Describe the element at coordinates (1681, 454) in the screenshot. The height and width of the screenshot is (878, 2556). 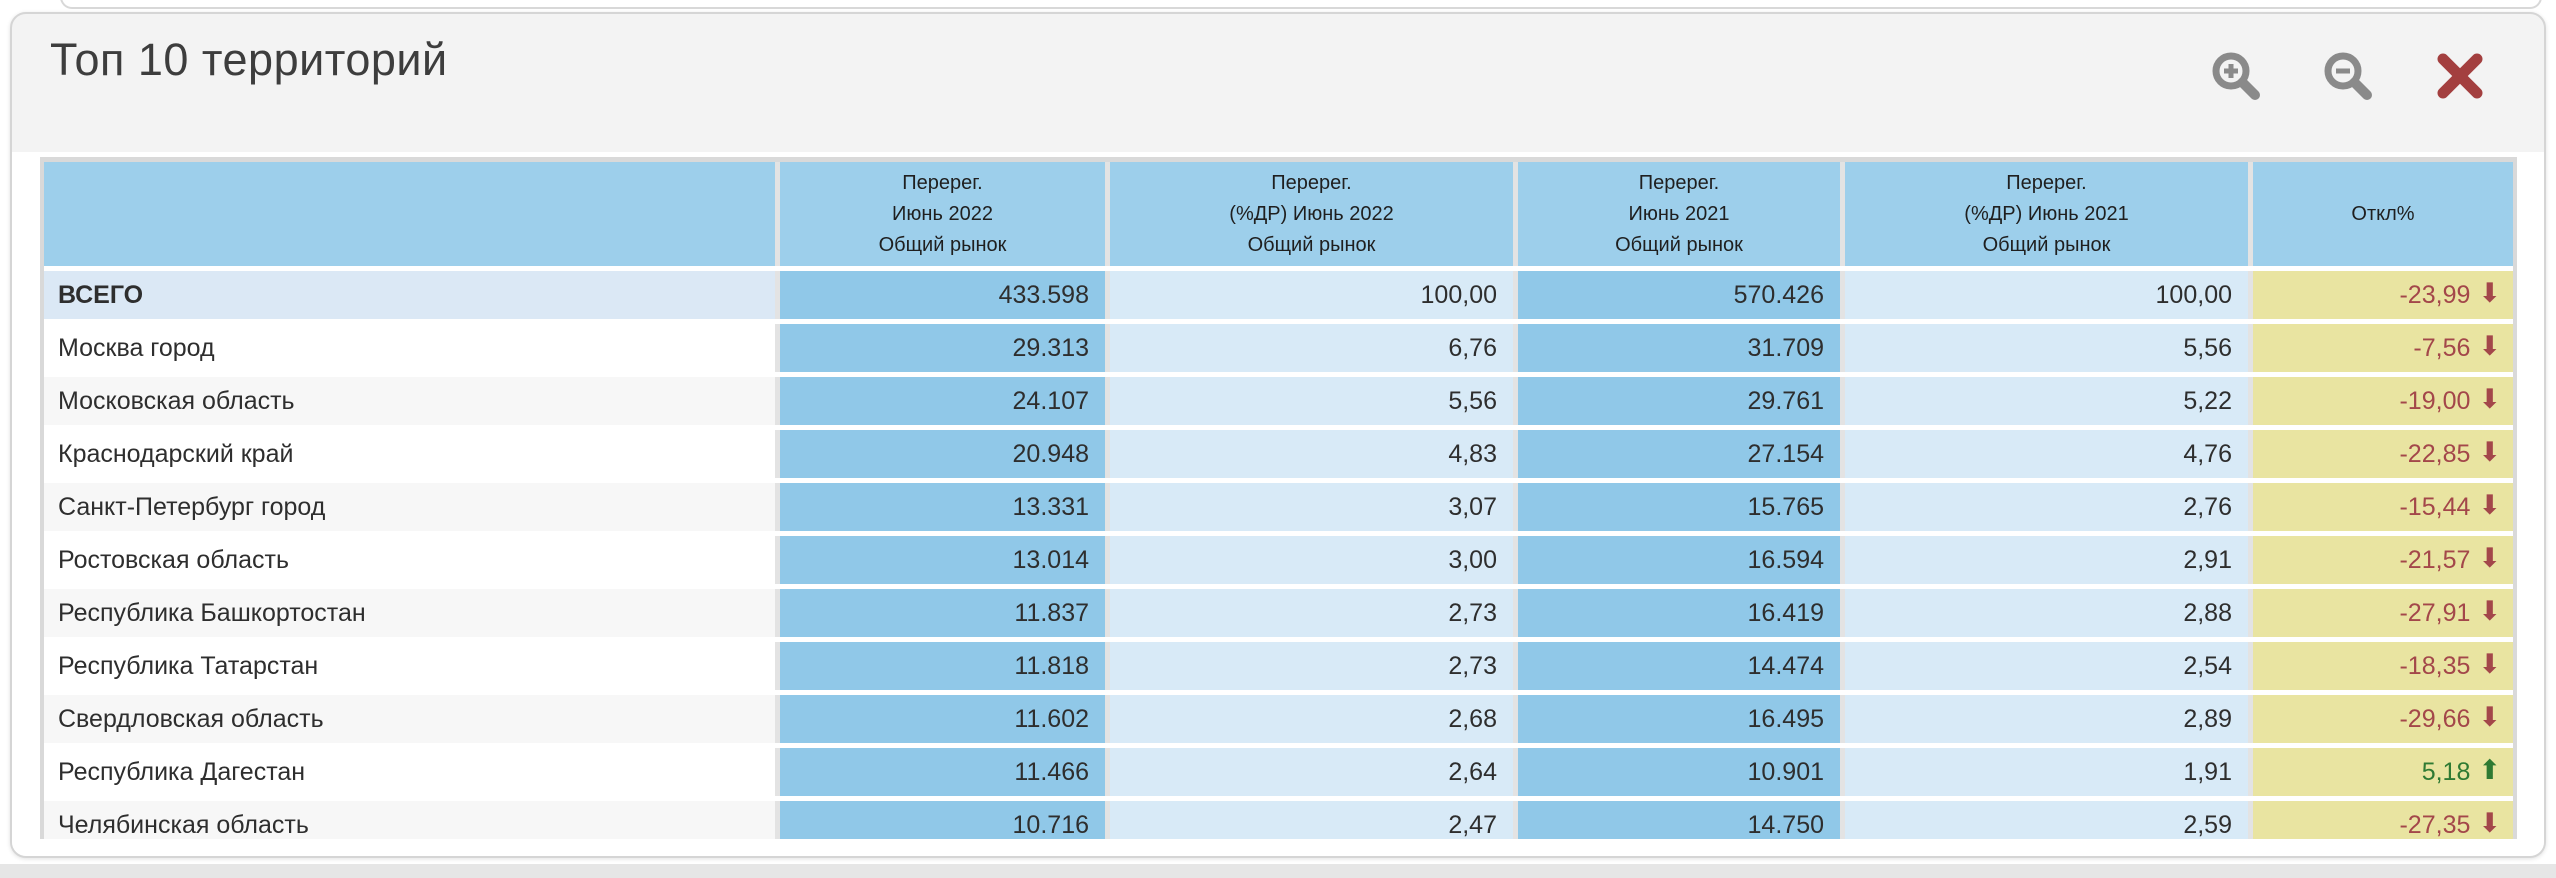
I see `reg-june-2021-cell: 27.154` at that location.